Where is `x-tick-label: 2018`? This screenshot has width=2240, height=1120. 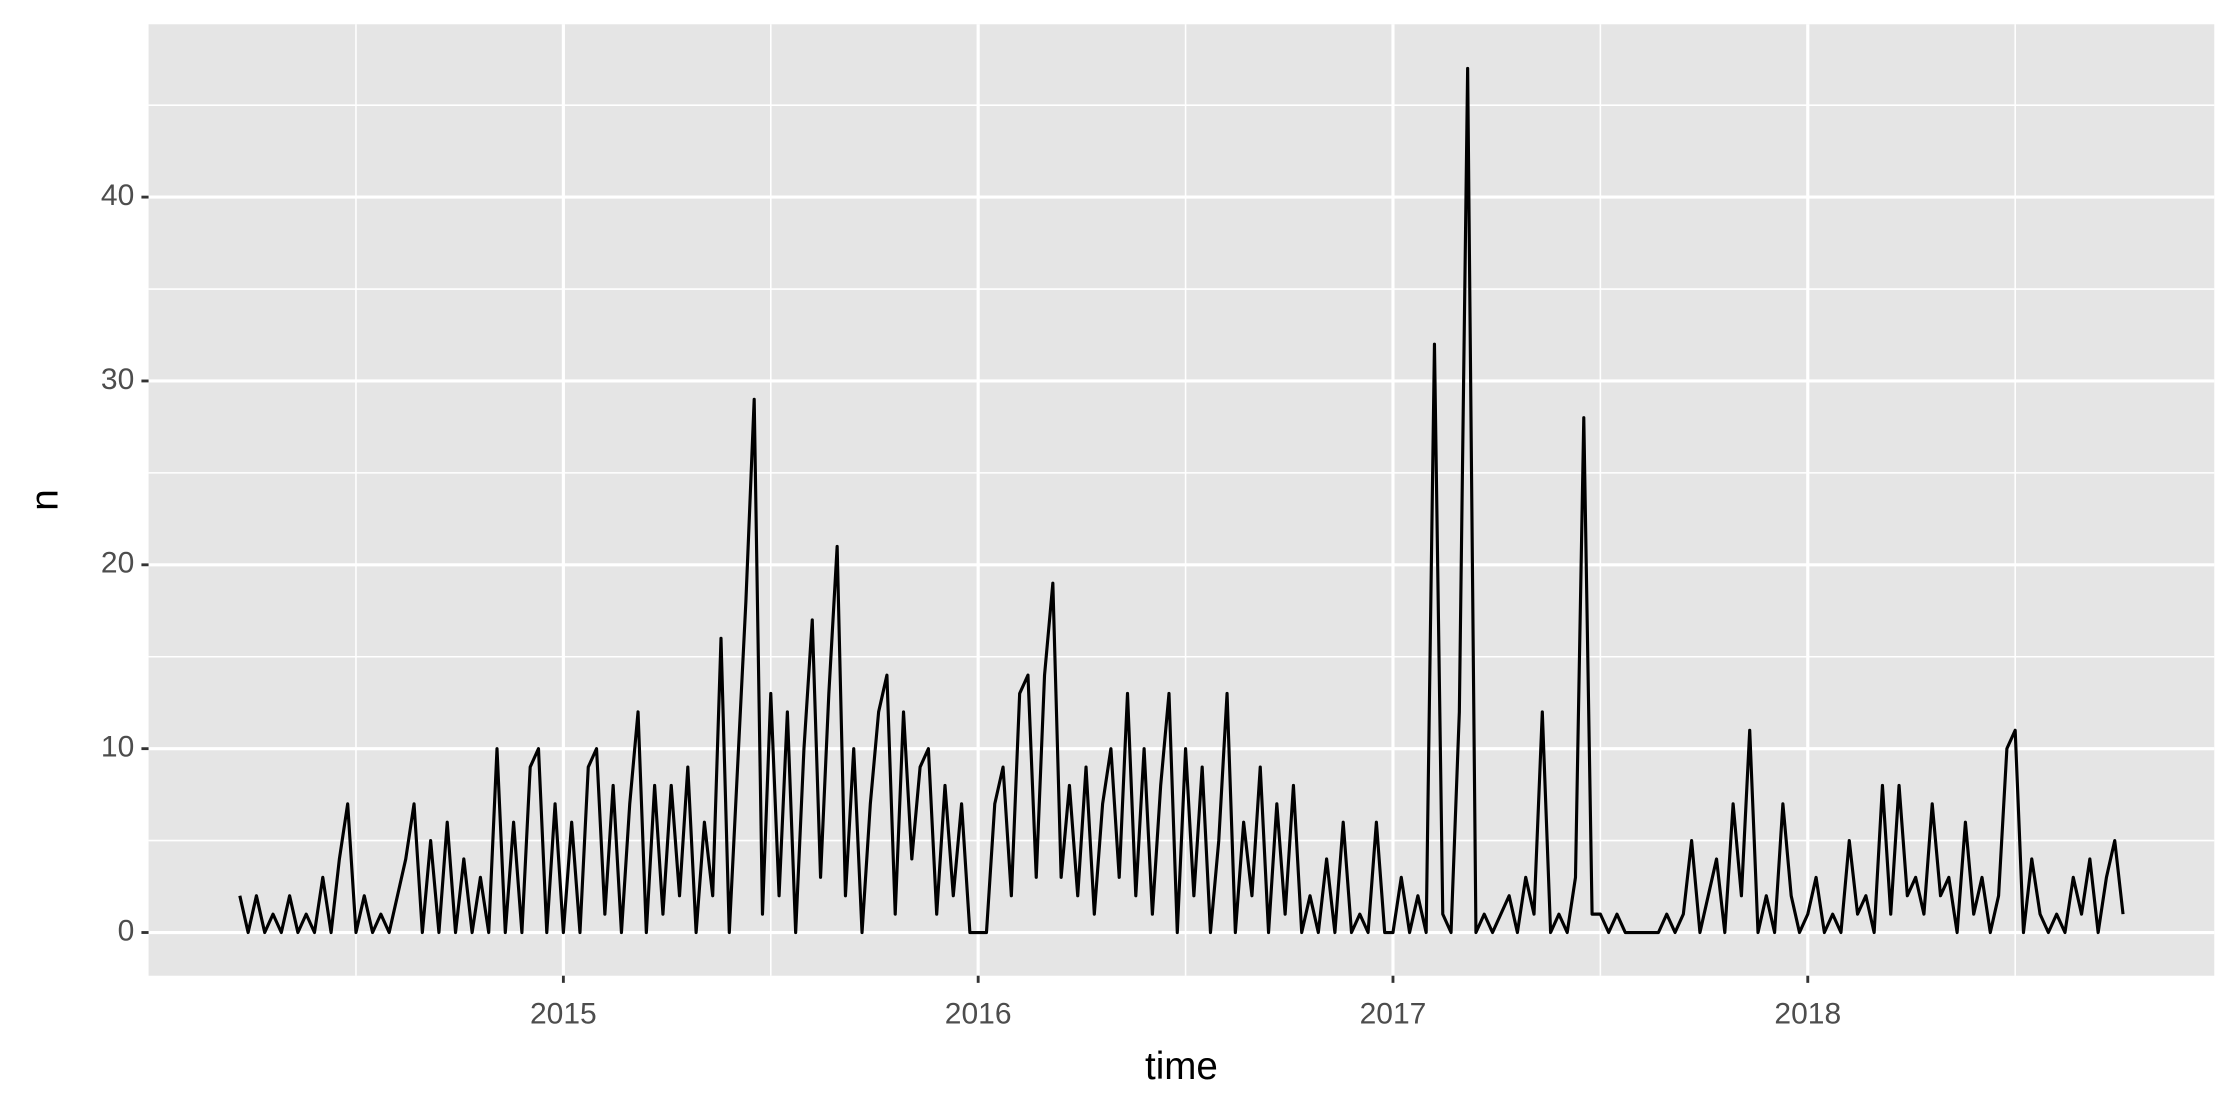 x-tick-label: 2018 is located at coordinates (1807, 1014).